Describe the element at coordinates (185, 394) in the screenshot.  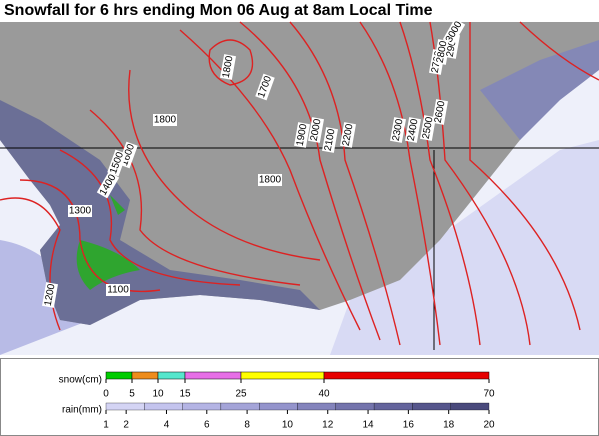
I see `snow-tick-label: 15` at that location.